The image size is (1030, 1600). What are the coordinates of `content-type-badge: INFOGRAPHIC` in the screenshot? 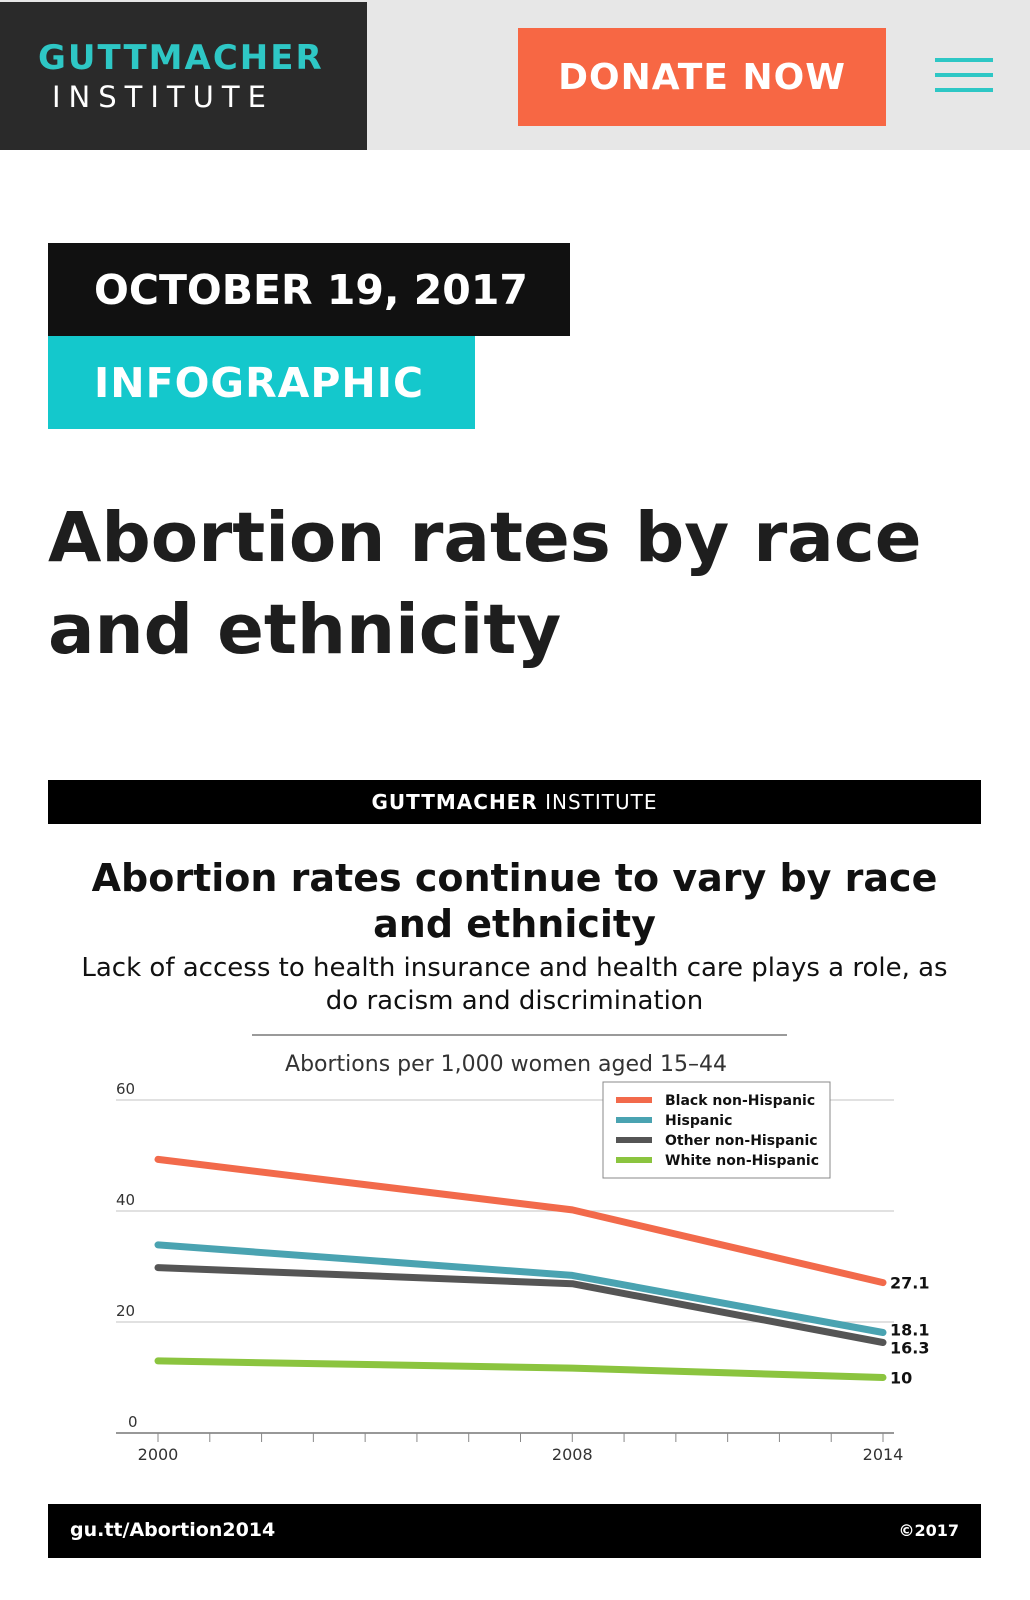 It's located at (261, 382).